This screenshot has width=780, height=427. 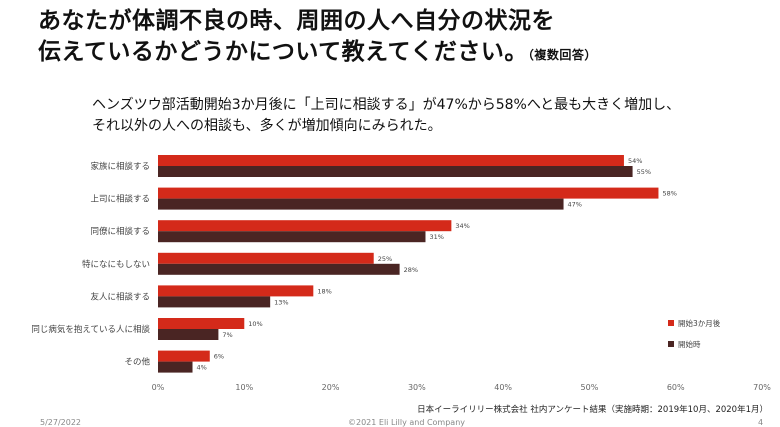 What do you see at coordinates (120, 296) in the screenshot?
I see `category-label: 友人に相談する` at bounding box center [120, 296].